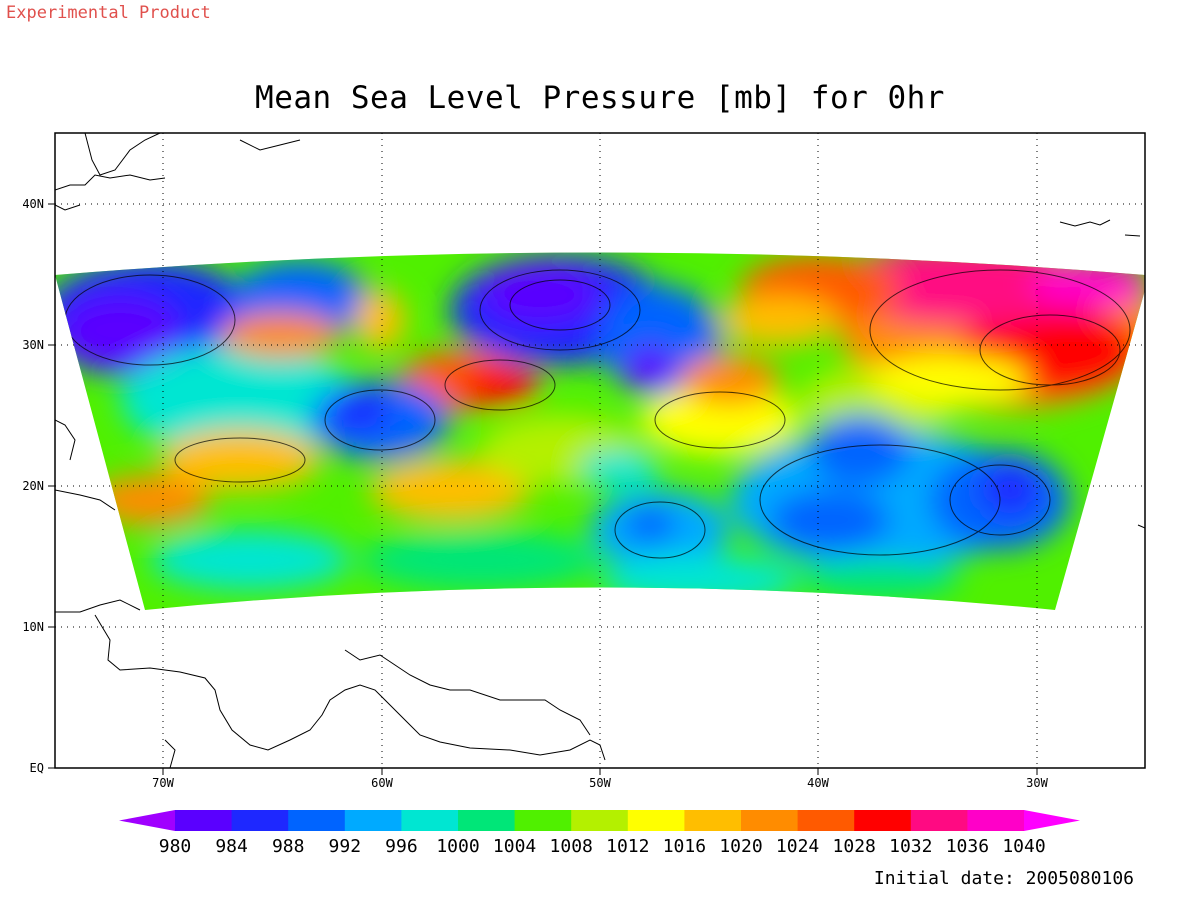 The height and width of the screenshot is (900, 1200). What do you see at coordinates (288, 846) in the screenshot?
I see `colorbar-label: 988` at bounding box center [288, 846].